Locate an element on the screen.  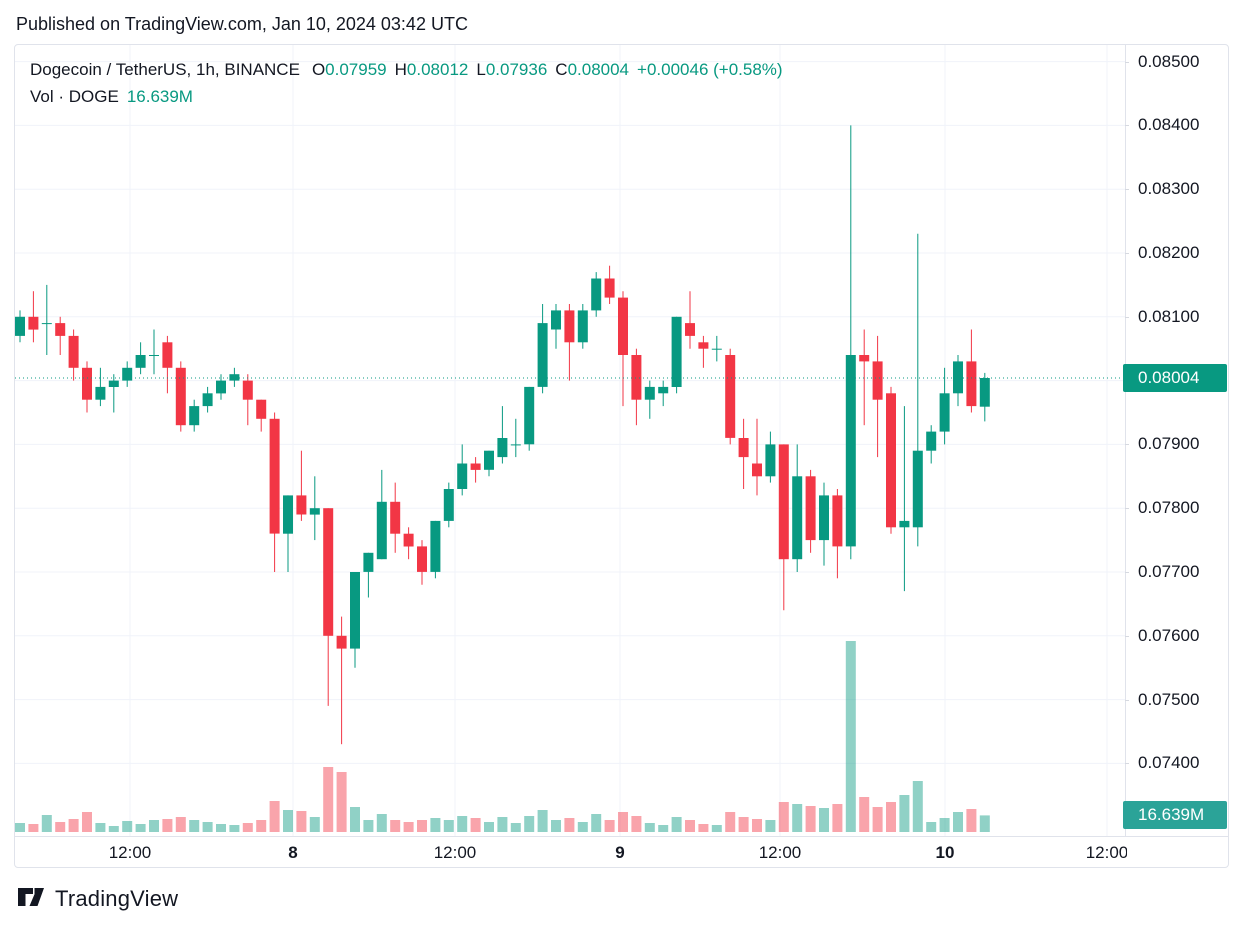
volume-value: 16.639M is located at coordinates (159, 96).